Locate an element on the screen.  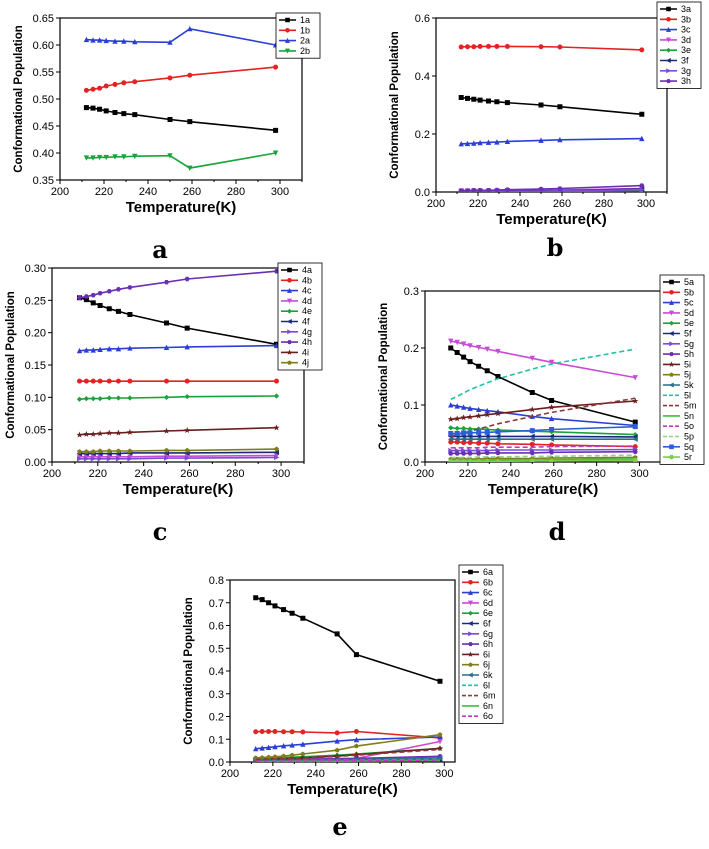
data-point-4f is located at coordinates (276, 452).